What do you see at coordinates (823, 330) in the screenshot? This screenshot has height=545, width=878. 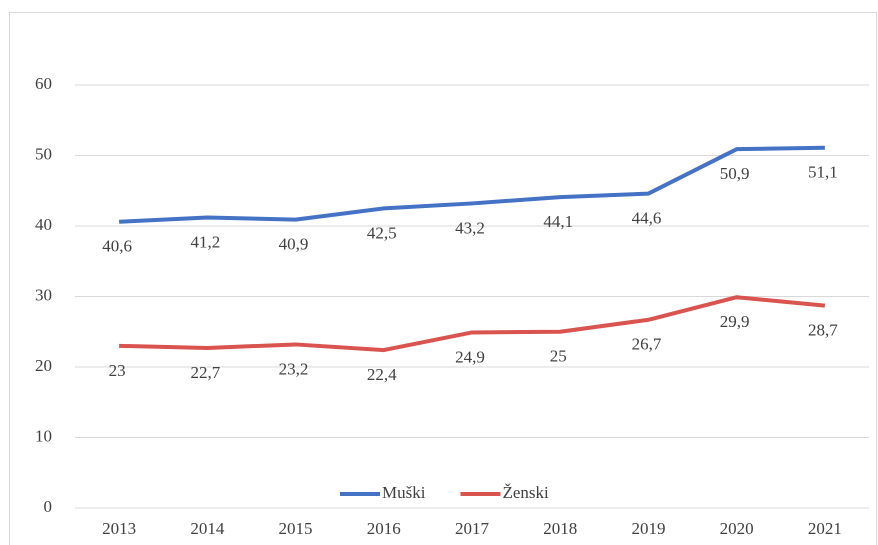 I see `data-label: 28,7` at bounding box center [823, 330].